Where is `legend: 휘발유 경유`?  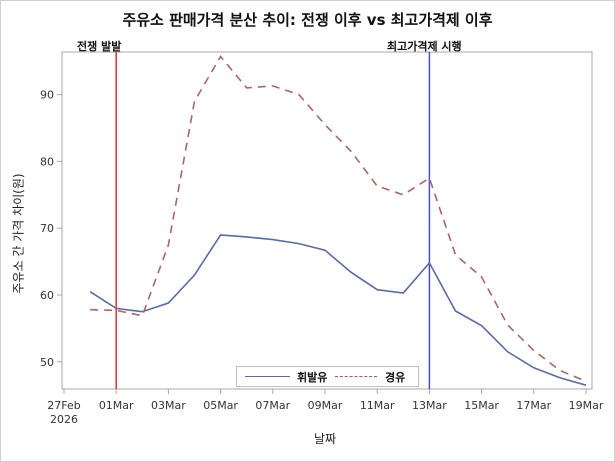
legend: 휘발유 경유 is located at coordinates (327, 376).